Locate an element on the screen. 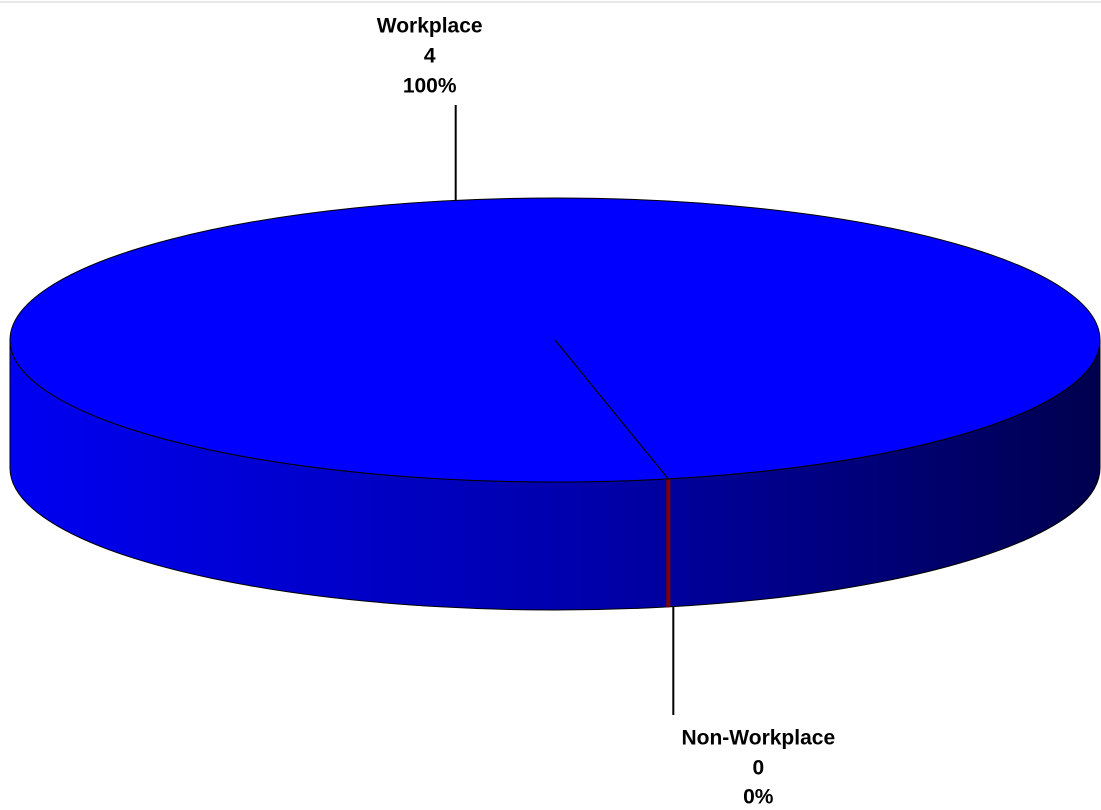 This screenshot has width=1101, height=810. slice-label: Non-Workplace is located at coordinates (758, 738).